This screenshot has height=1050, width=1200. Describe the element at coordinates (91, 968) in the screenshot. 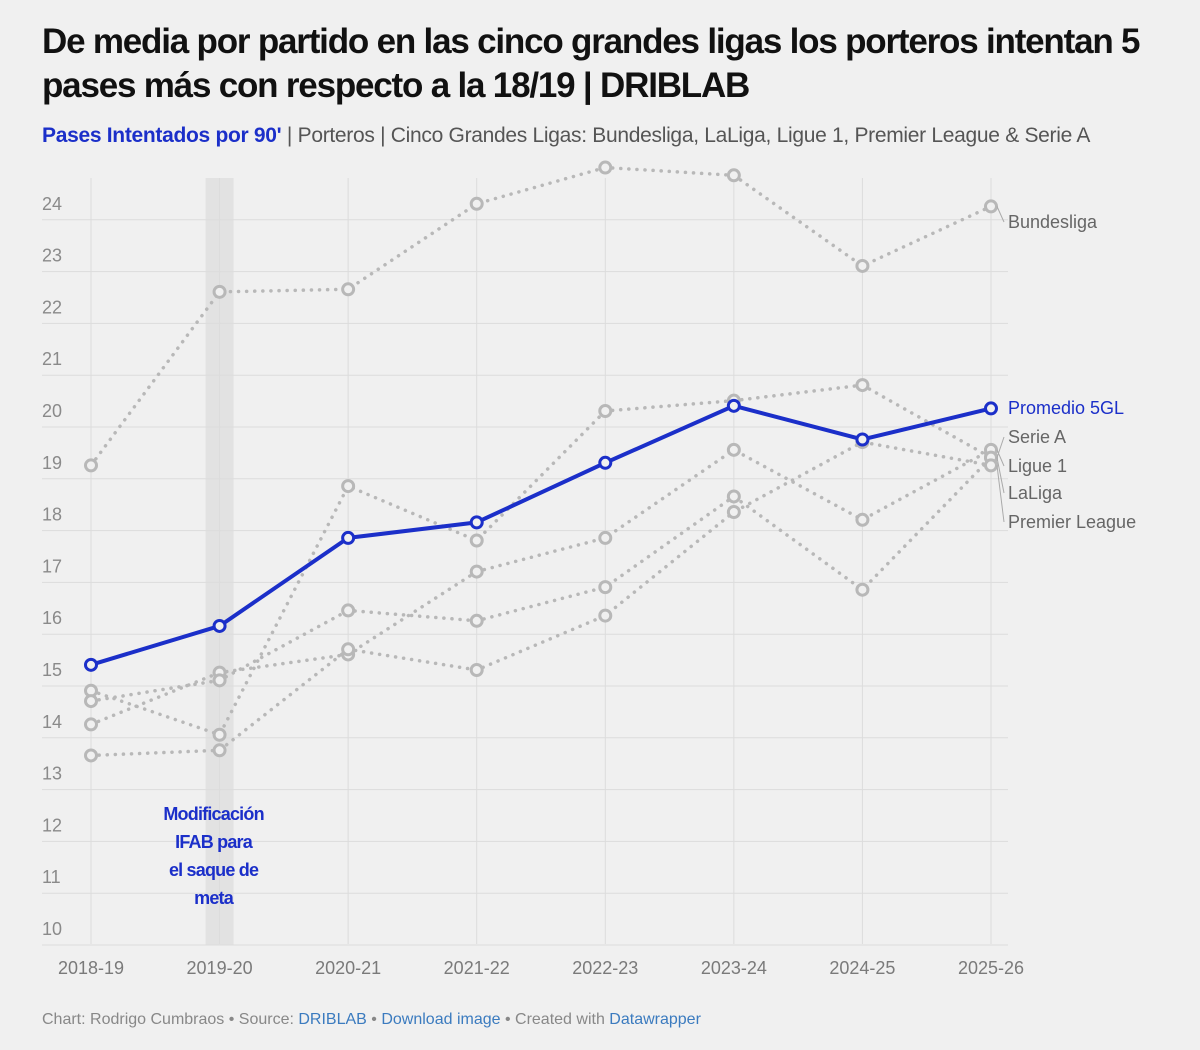

I see `x-tick-label: 2018-19` at that location.